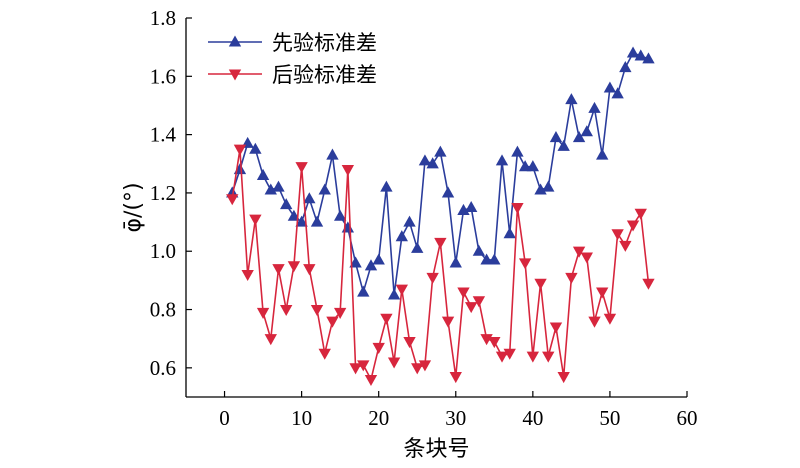  I want to click on y-tick-label: 1.2, so click(163, 193).